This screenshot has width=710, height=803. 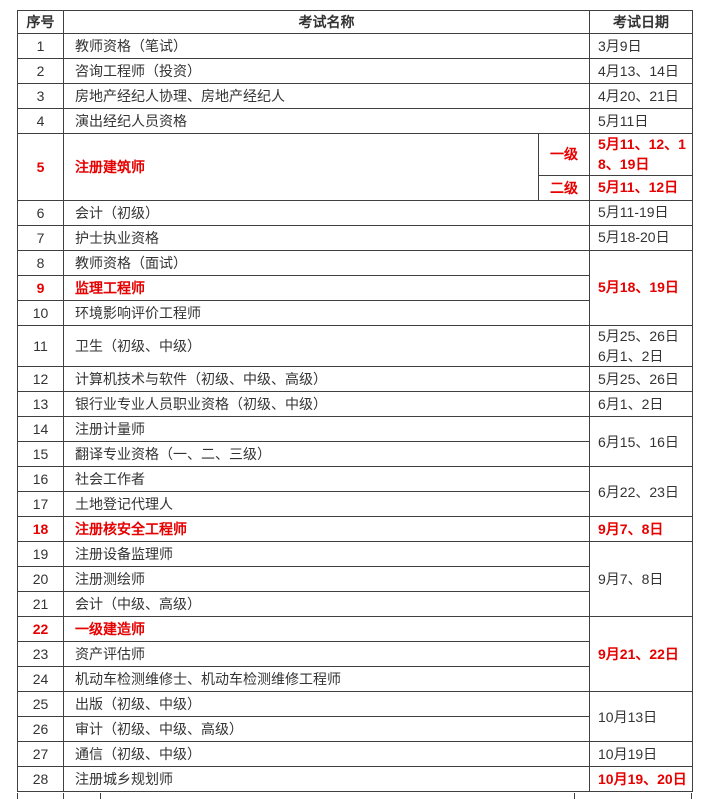 I want to click on table-row: 20 注册测绘师, so click(x=355, y=579).